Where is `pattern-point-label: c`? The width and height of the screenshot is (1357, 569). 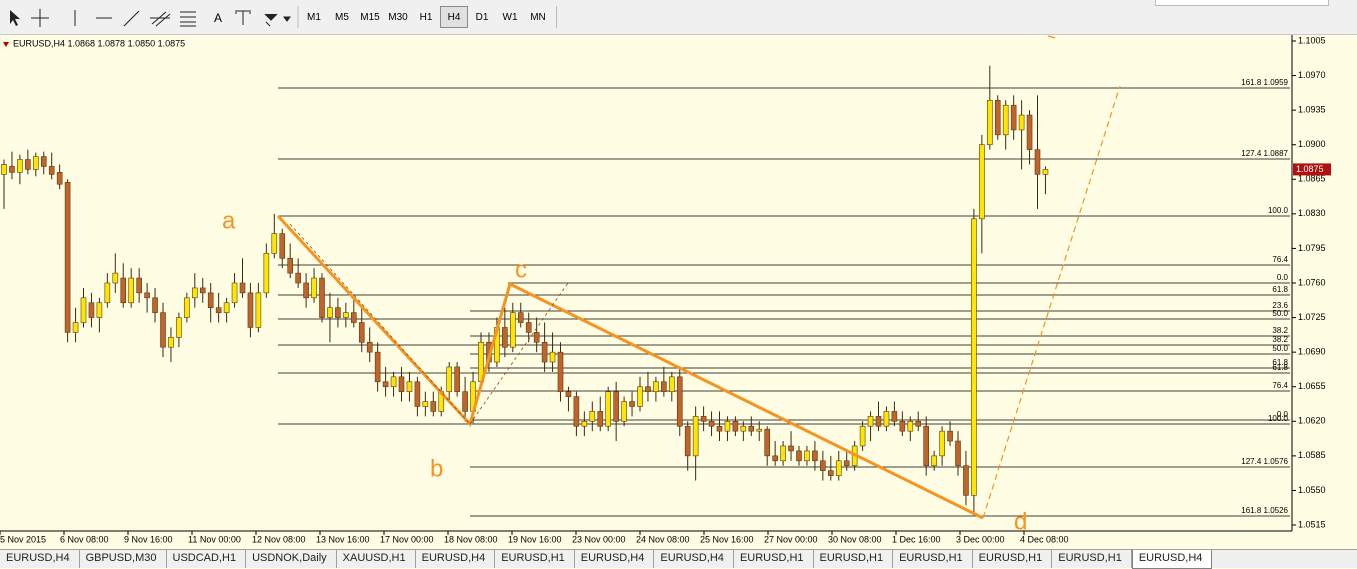 pattern-point-label: c is located at coordinates (521, 269).